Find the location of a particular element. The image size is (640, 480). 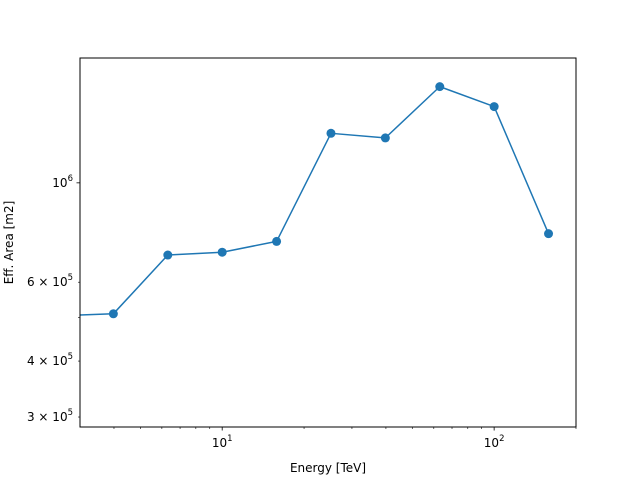

y-minor-tick-label: 4 × 105 is located at coordinates (50, 360).